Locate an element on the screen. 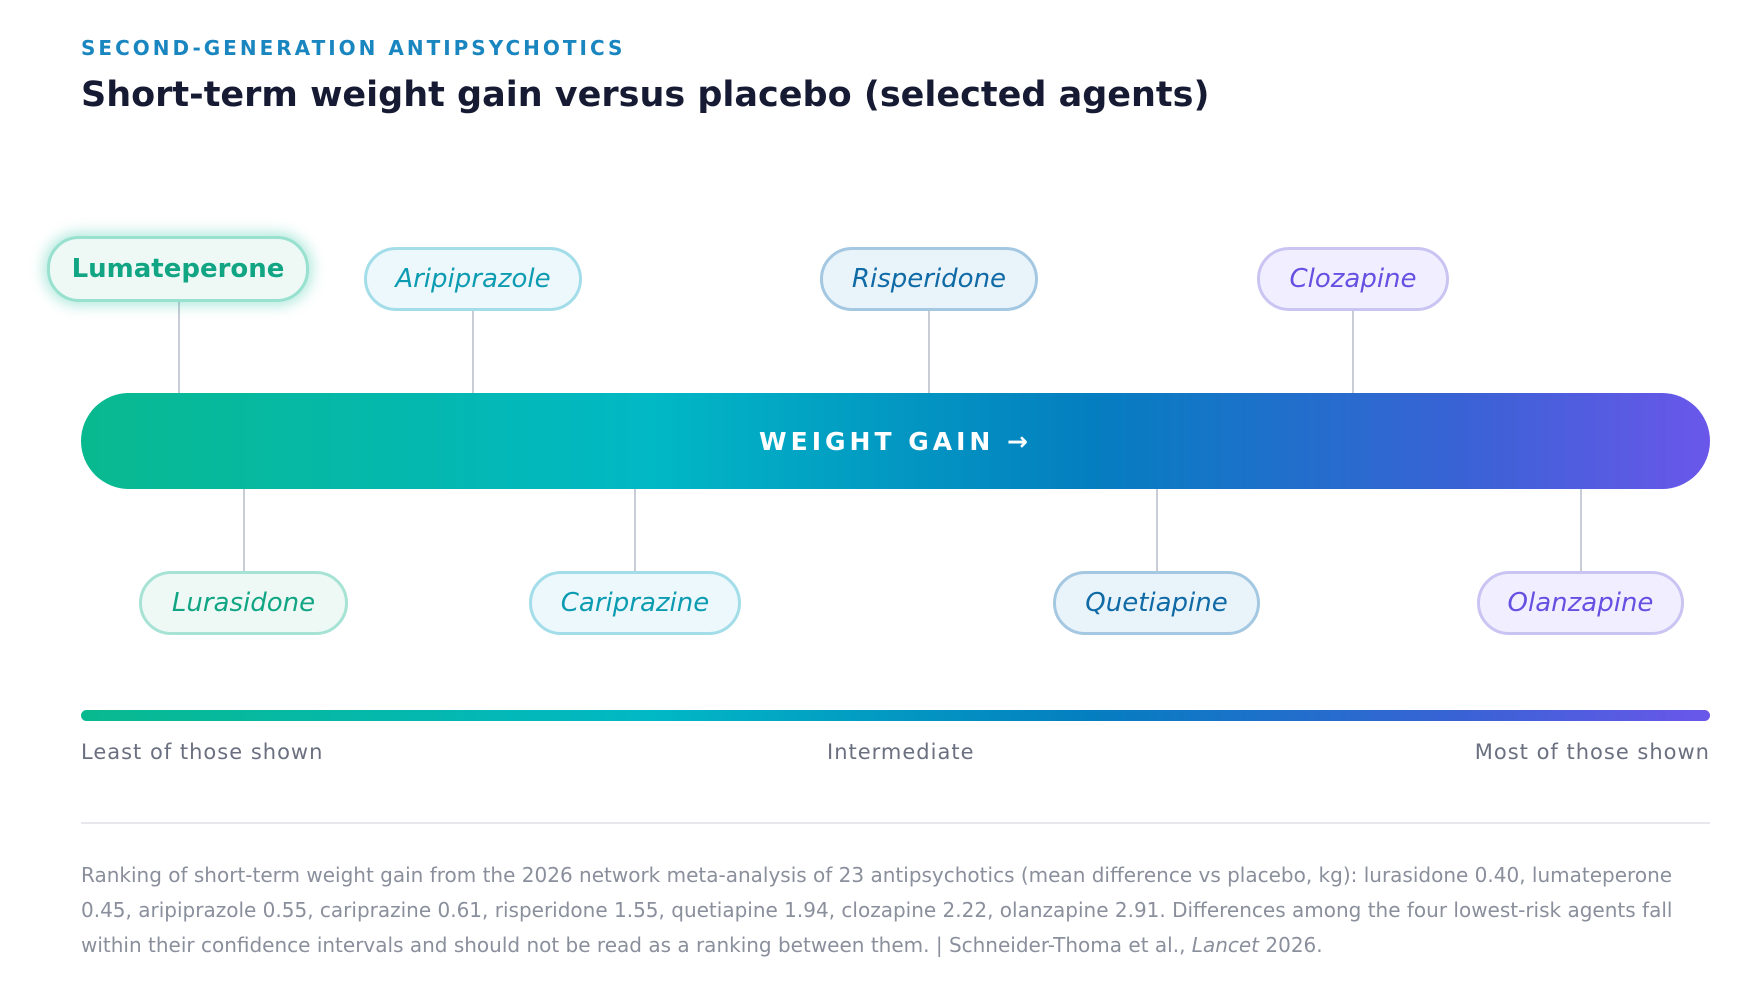 This screenshot has height=995, width=1745. connector-lumateperone is located at coordinates (179, 346).